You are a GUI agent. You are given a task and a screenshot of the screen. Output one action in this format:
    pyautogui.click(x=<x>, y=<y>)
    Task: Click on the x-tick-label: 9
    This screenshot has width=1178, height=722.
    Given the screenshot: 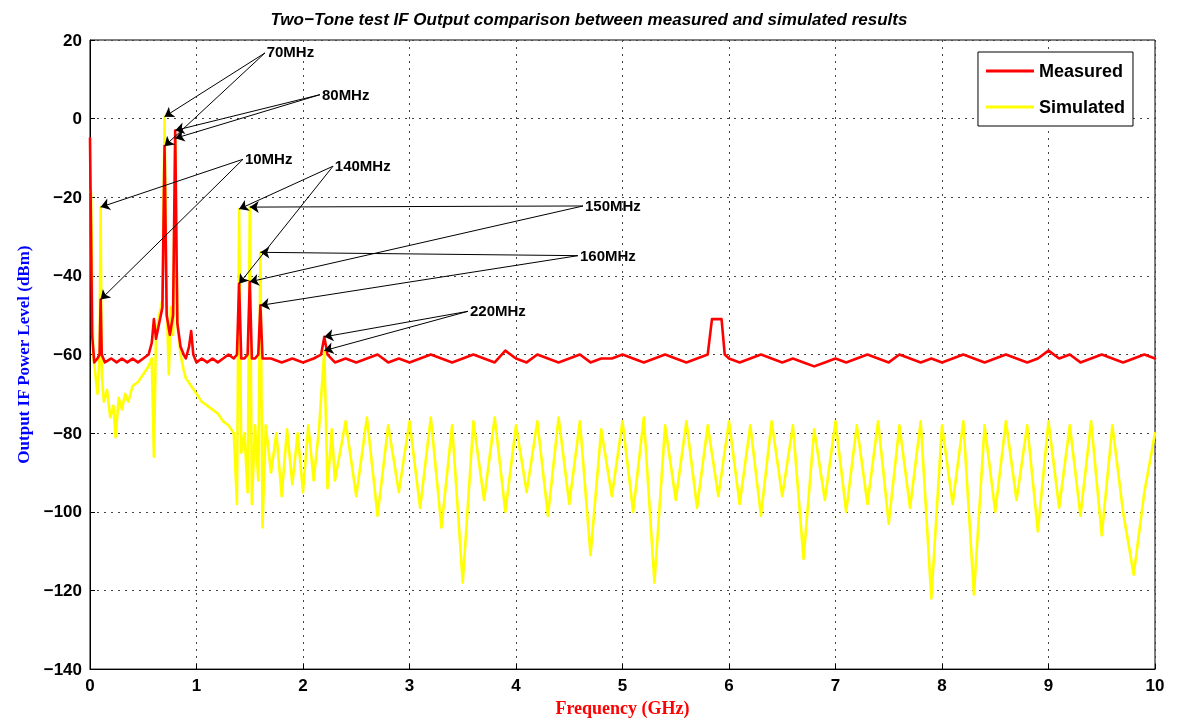 What is the action you would take?
    pyautogui.click(x=1048, y=686)
    